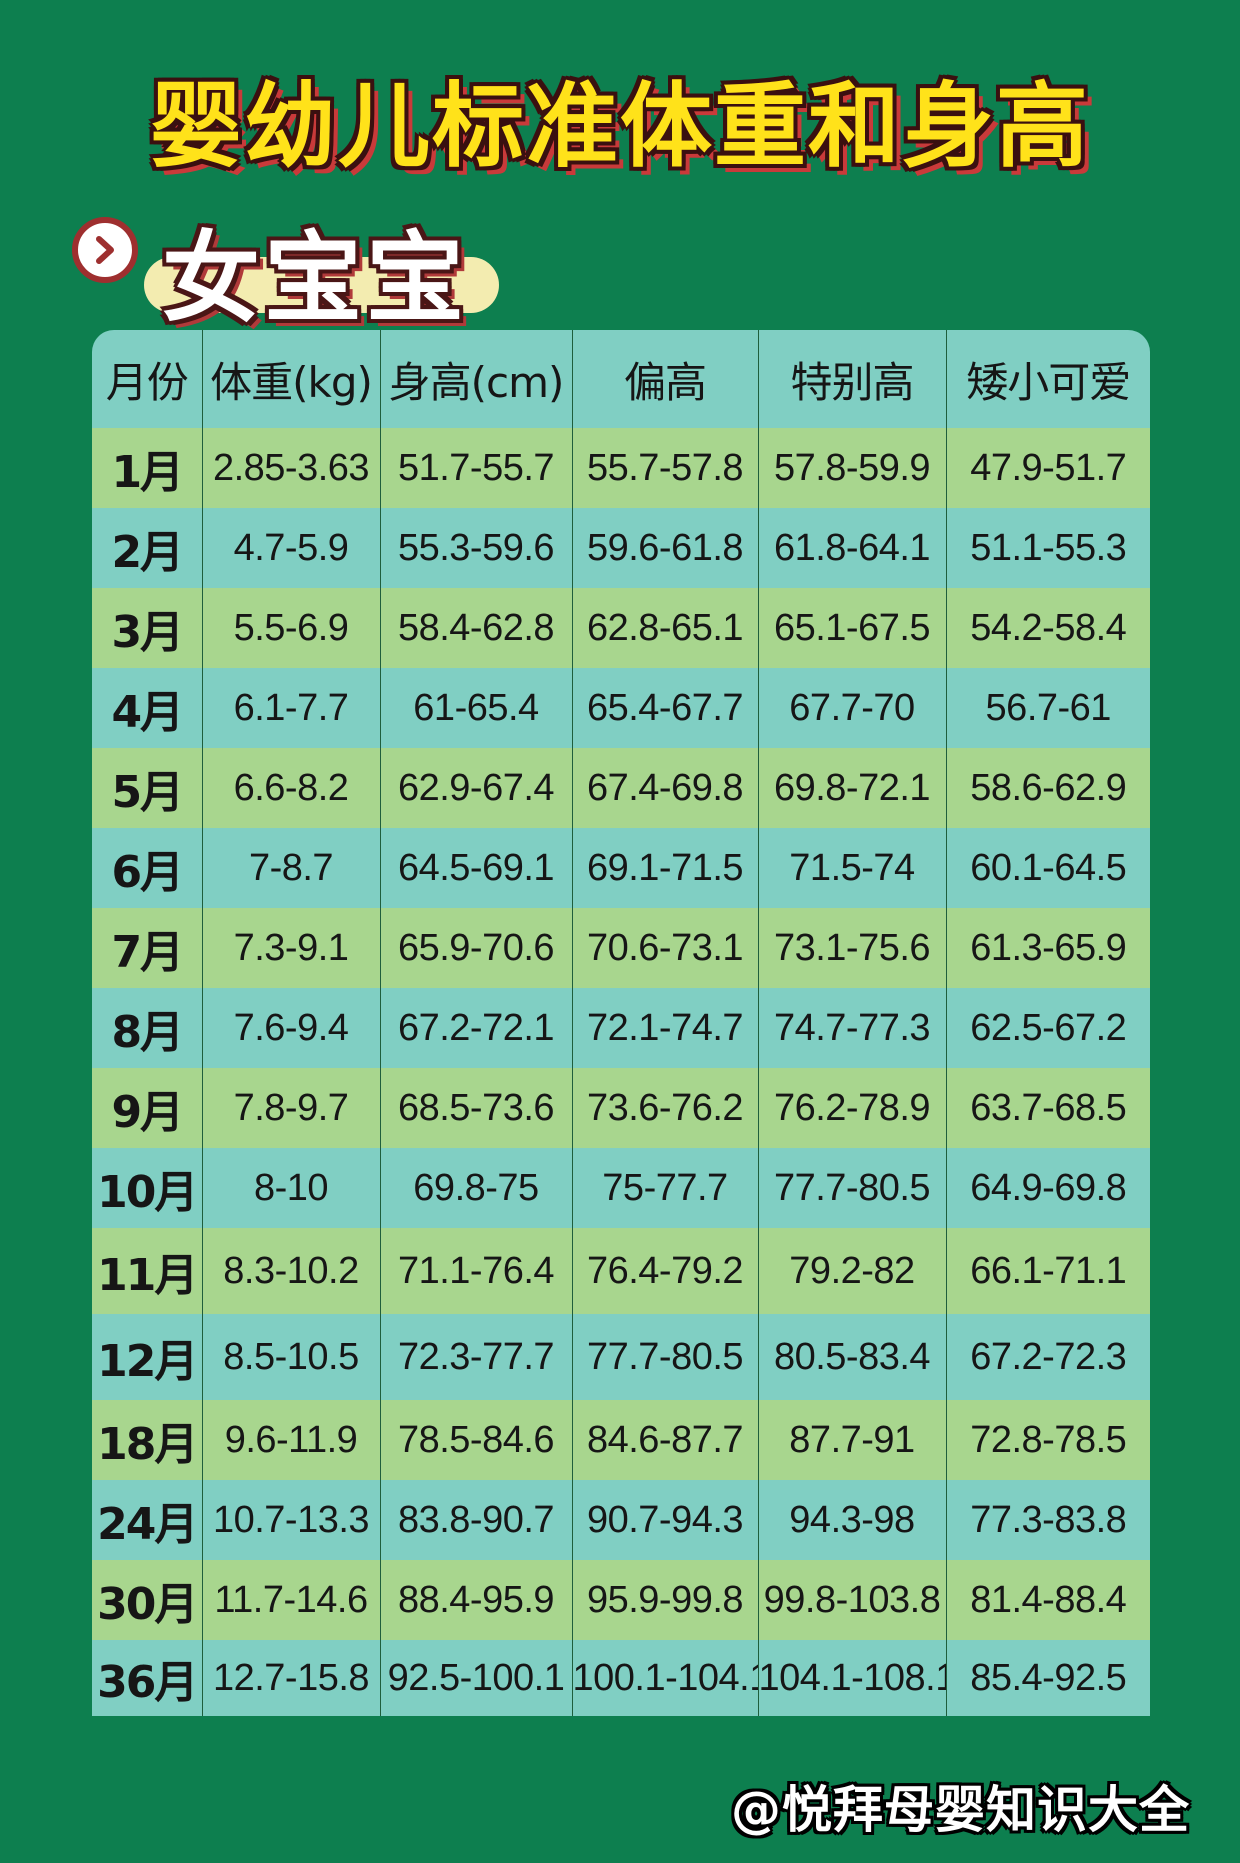  Describe the element at coordinates (475, 468) in the screenshot. I see `cell-height: 51.7-55.7` at that location.